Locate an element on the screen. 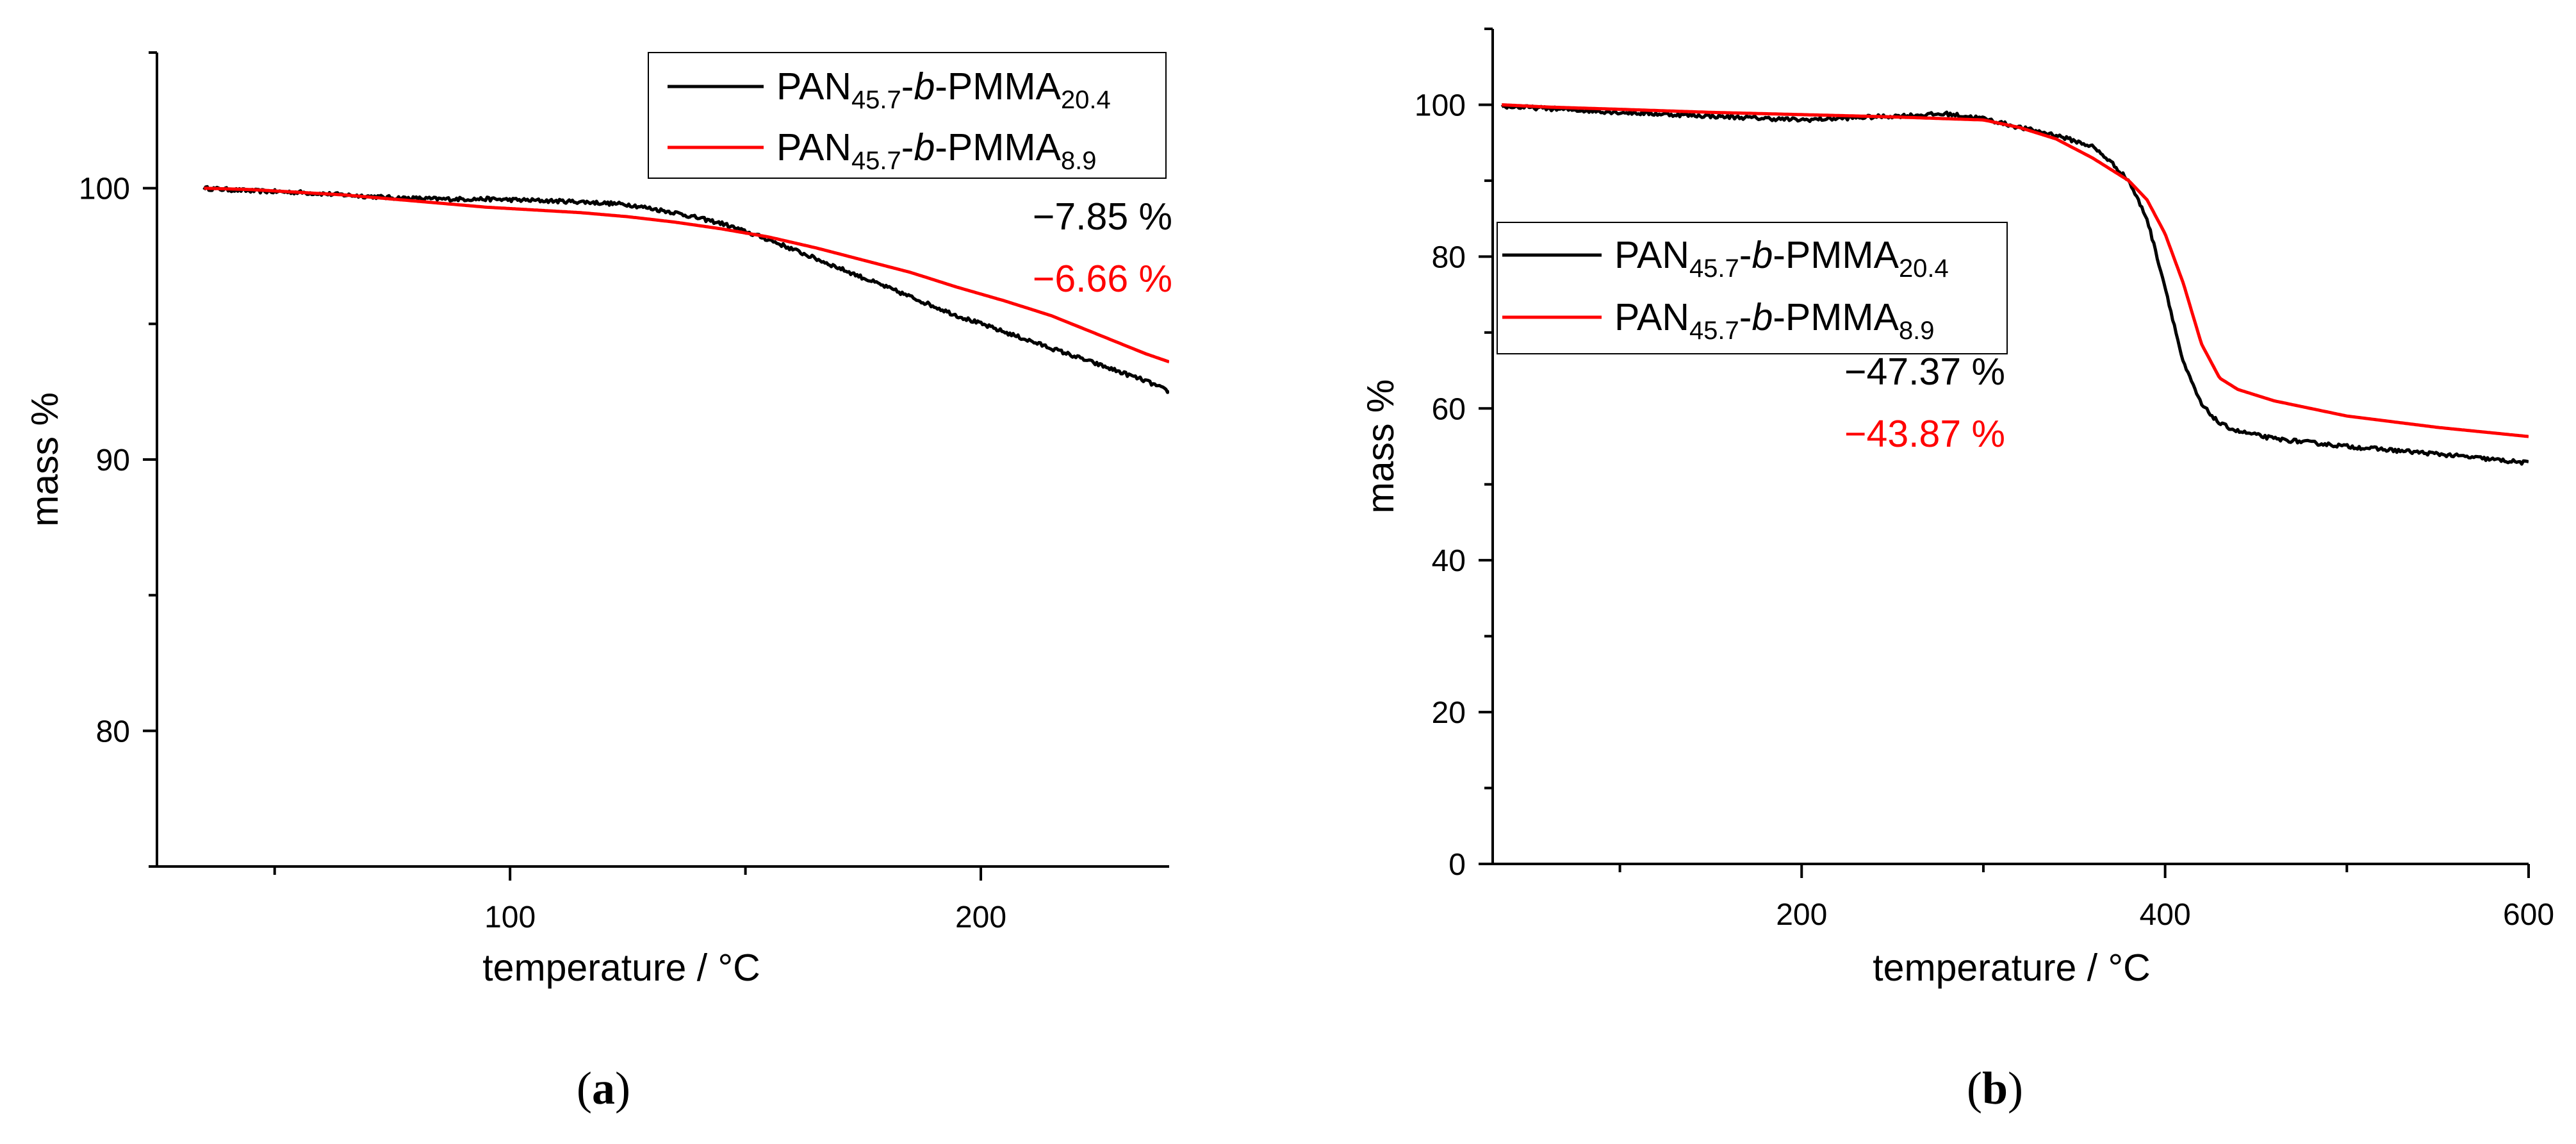 The height and width of the screenshot is (1144, 2576). y-tick-label: 40 is located at coordinates (1449, 561).